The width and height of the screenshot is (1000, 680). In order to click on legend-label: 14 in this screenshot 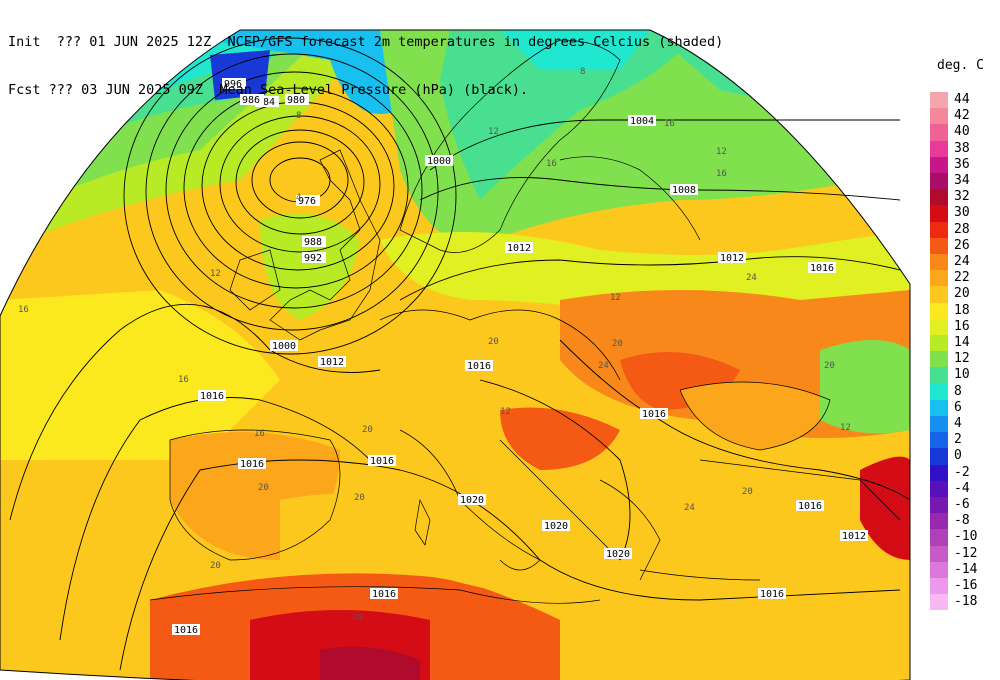, I will do `click(962, 342)`.